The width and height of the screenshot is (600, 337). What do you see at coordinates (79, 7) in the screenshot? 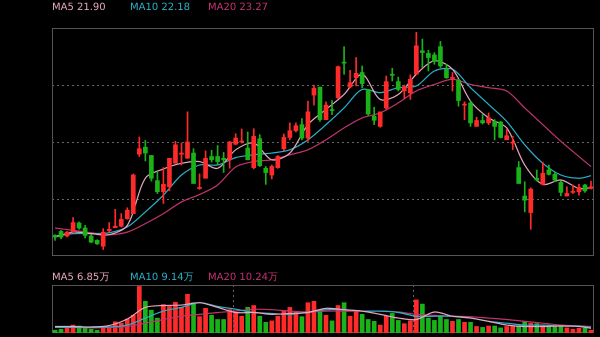
I see `text: MA5 21.90` at bounding box center [79, 7].